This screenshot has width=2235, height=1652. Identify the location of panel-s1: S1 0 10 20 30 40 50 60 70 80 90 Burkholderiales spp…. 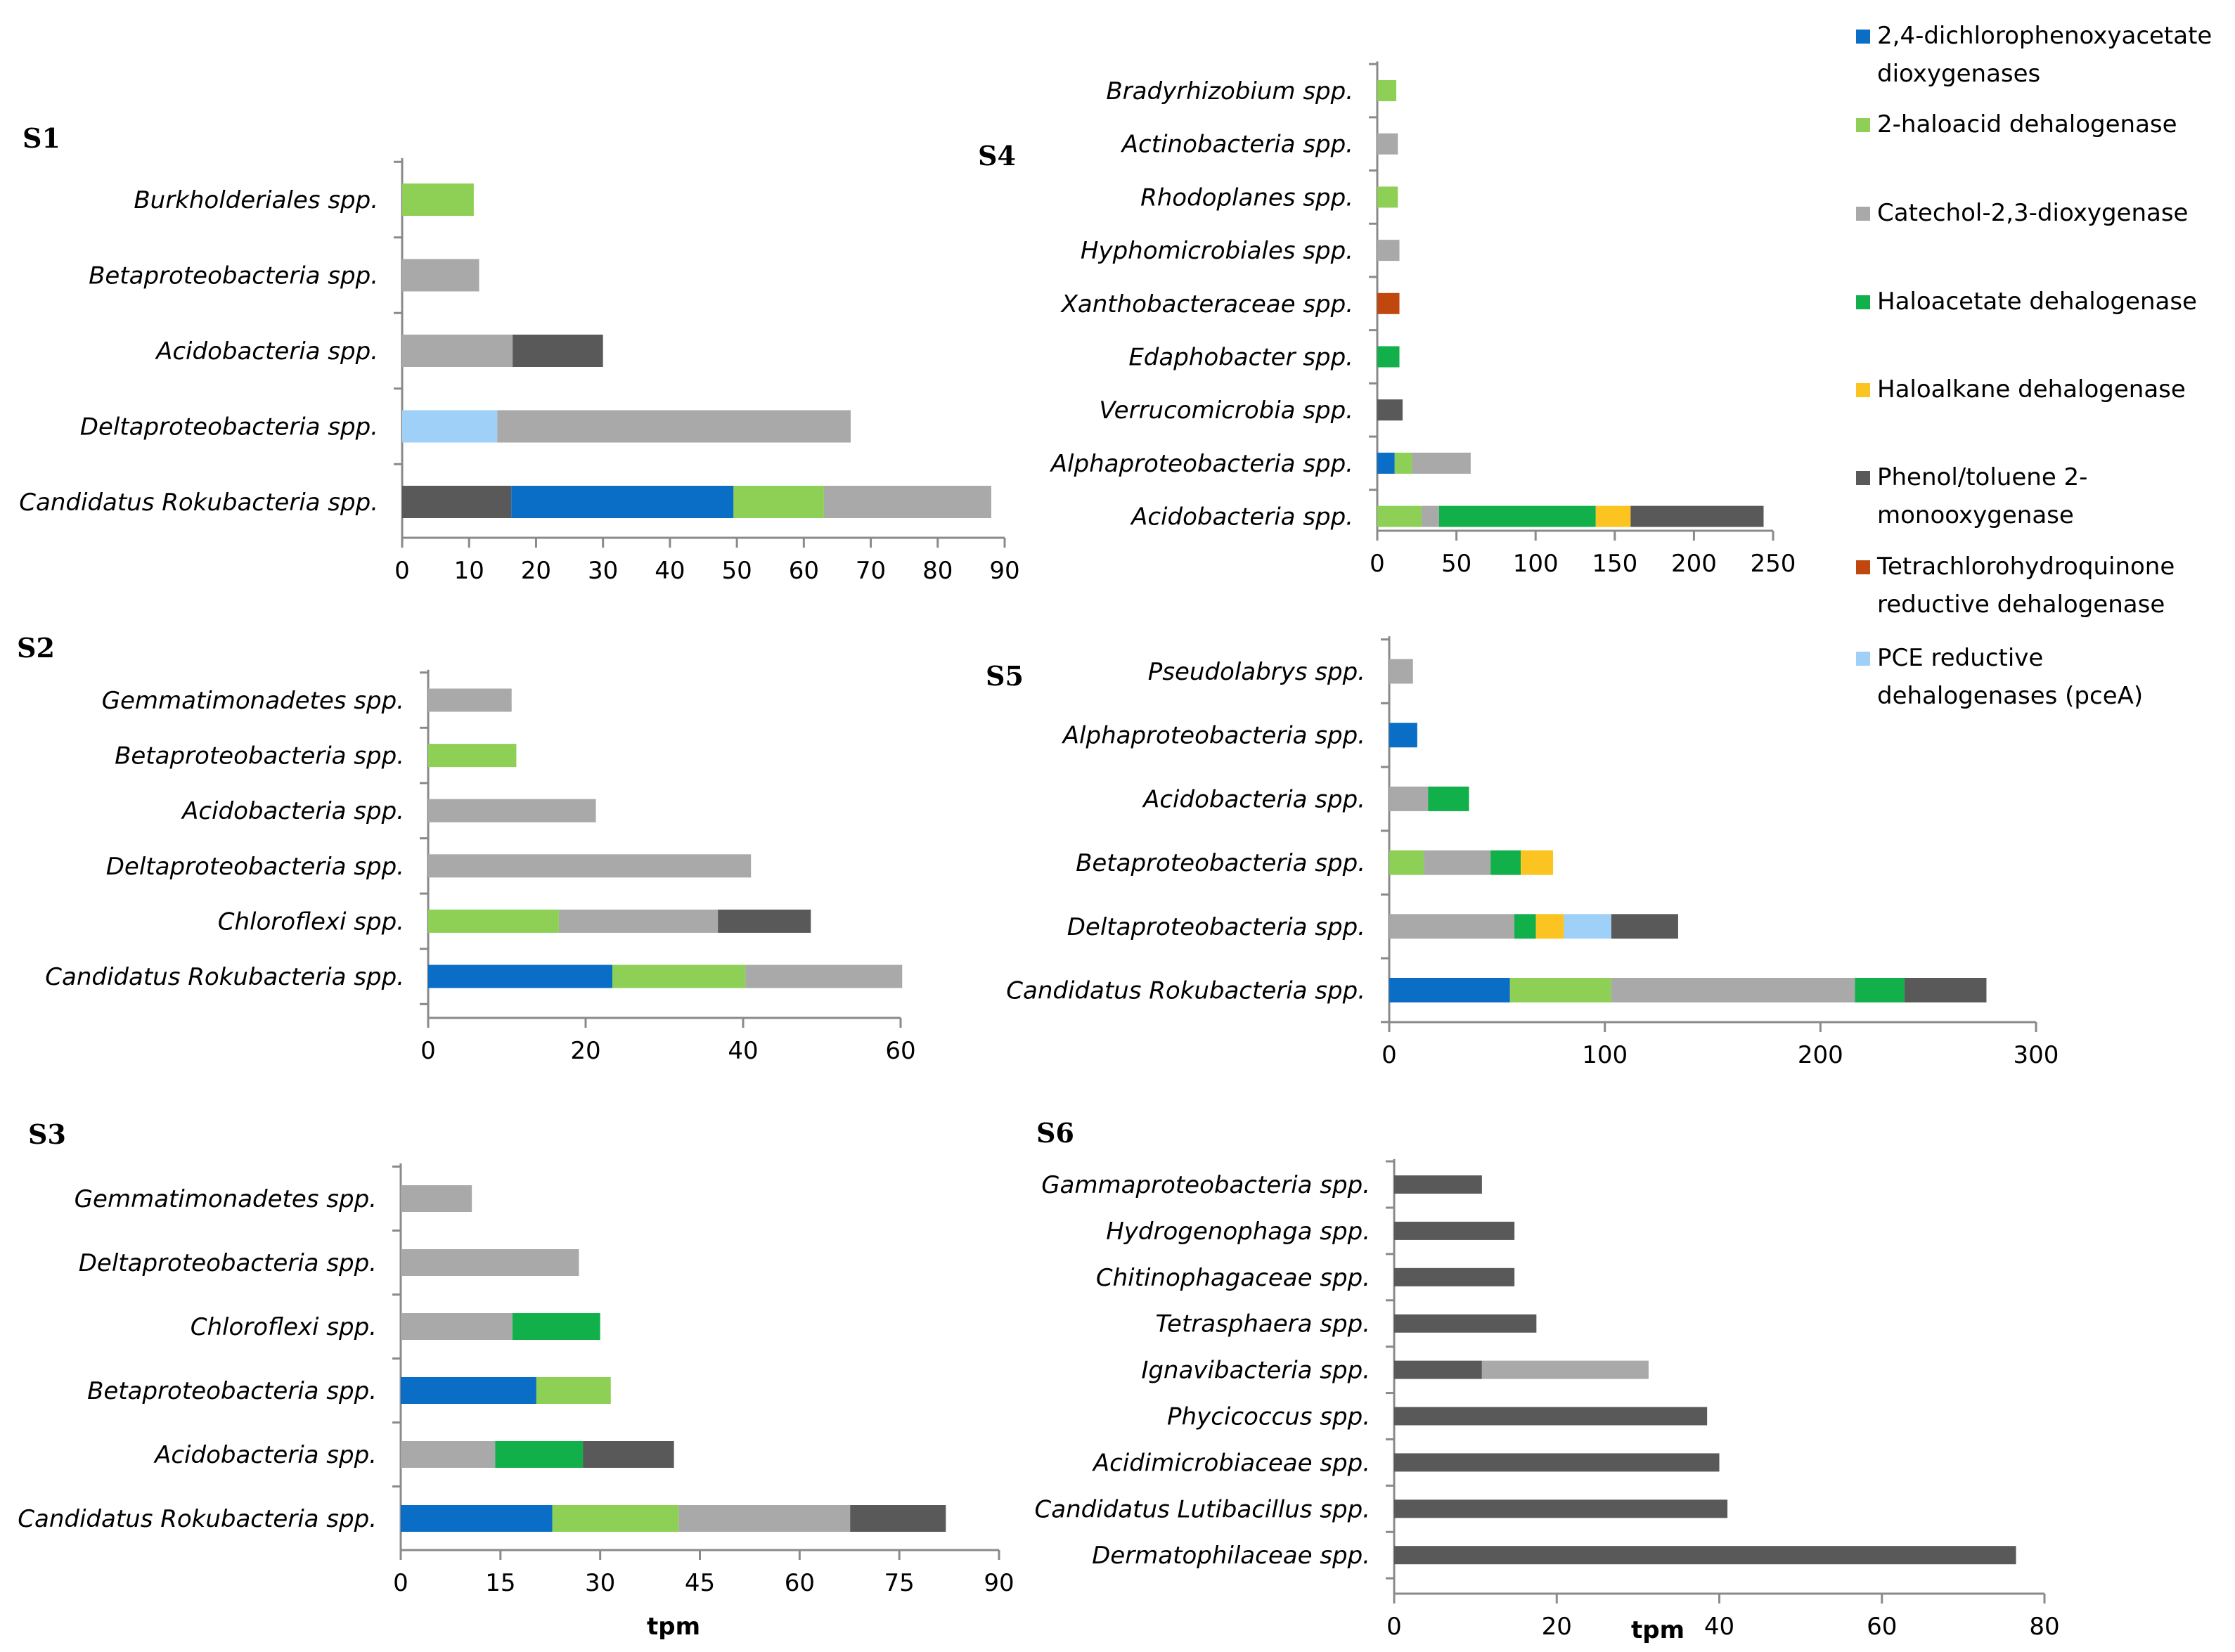
(519, 353).